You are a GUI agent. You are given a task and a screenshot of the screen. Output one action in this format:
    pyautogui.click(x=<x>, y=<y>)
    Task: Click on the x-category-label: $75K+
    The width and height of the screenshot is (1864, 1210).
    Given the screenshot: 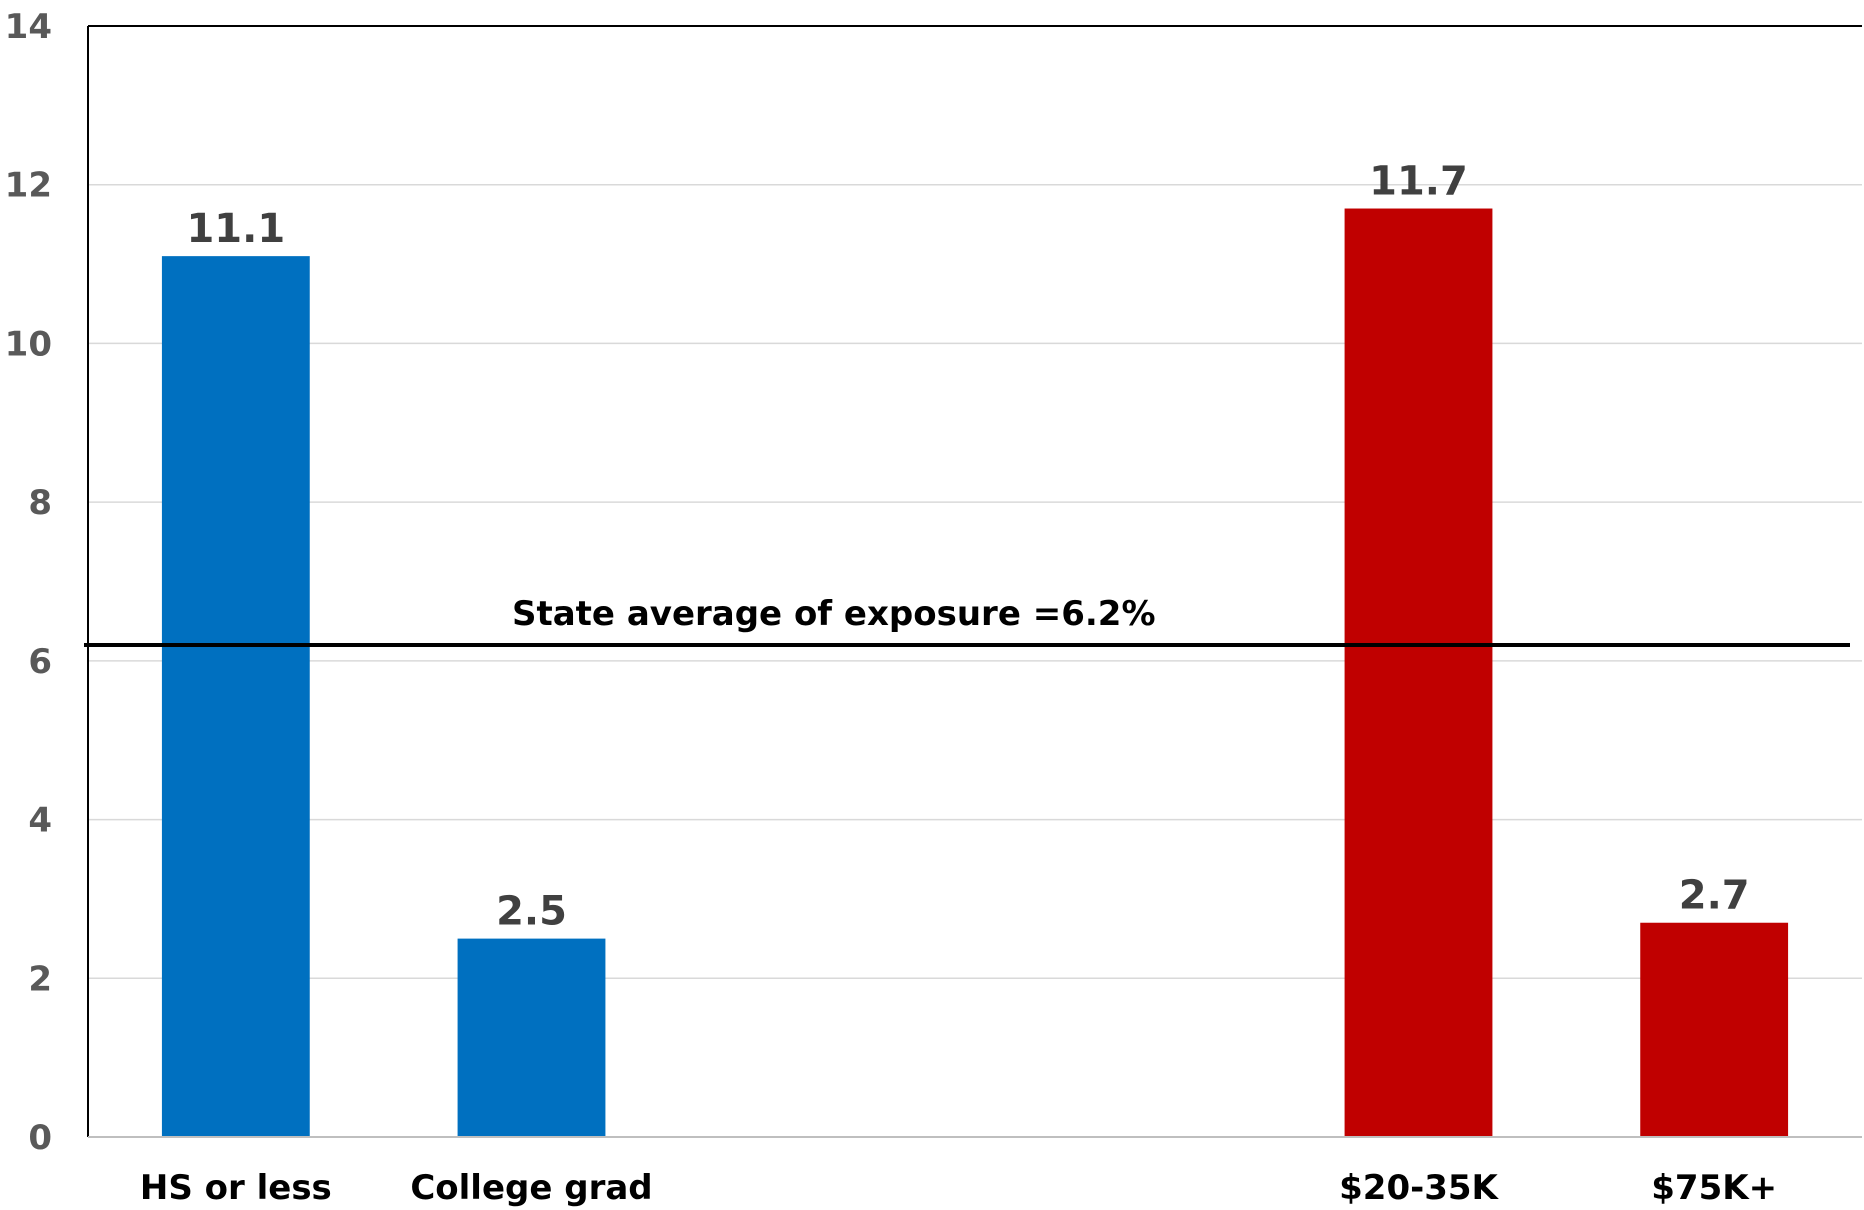 What is the action you would take?
    pyautogui.click(x=1714, y=1188)
    